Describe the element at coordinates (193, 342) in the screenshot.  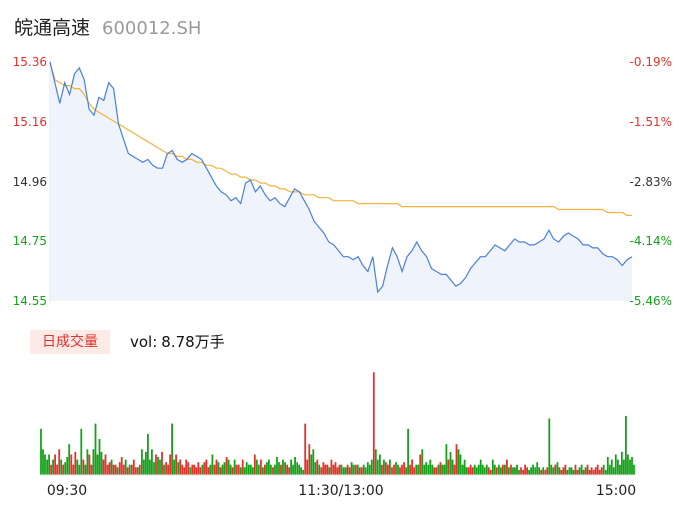
I see `volume-readout-value: 8.78万手` at that location.